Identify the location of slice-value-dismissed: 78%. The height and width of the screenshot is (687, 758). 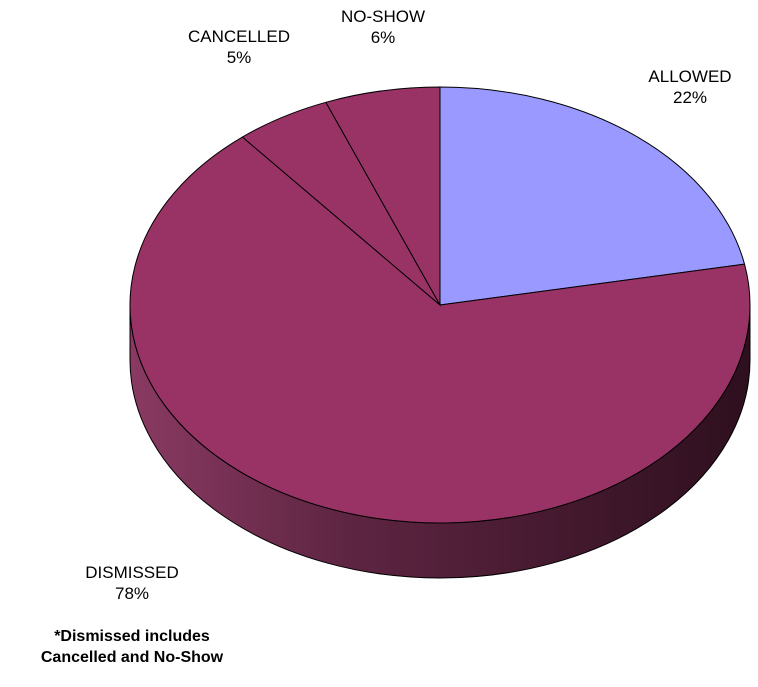
(132, 593).